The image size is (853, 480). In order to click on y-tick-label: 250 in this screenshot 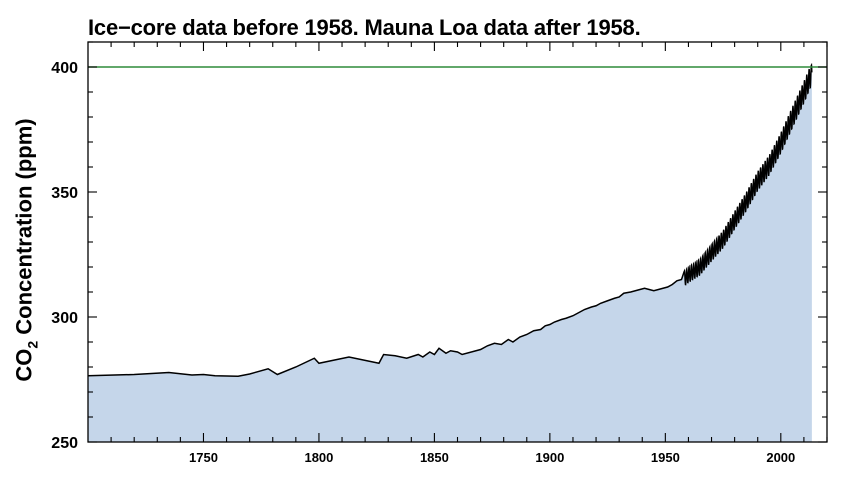, I will do `click(64, 443)`.